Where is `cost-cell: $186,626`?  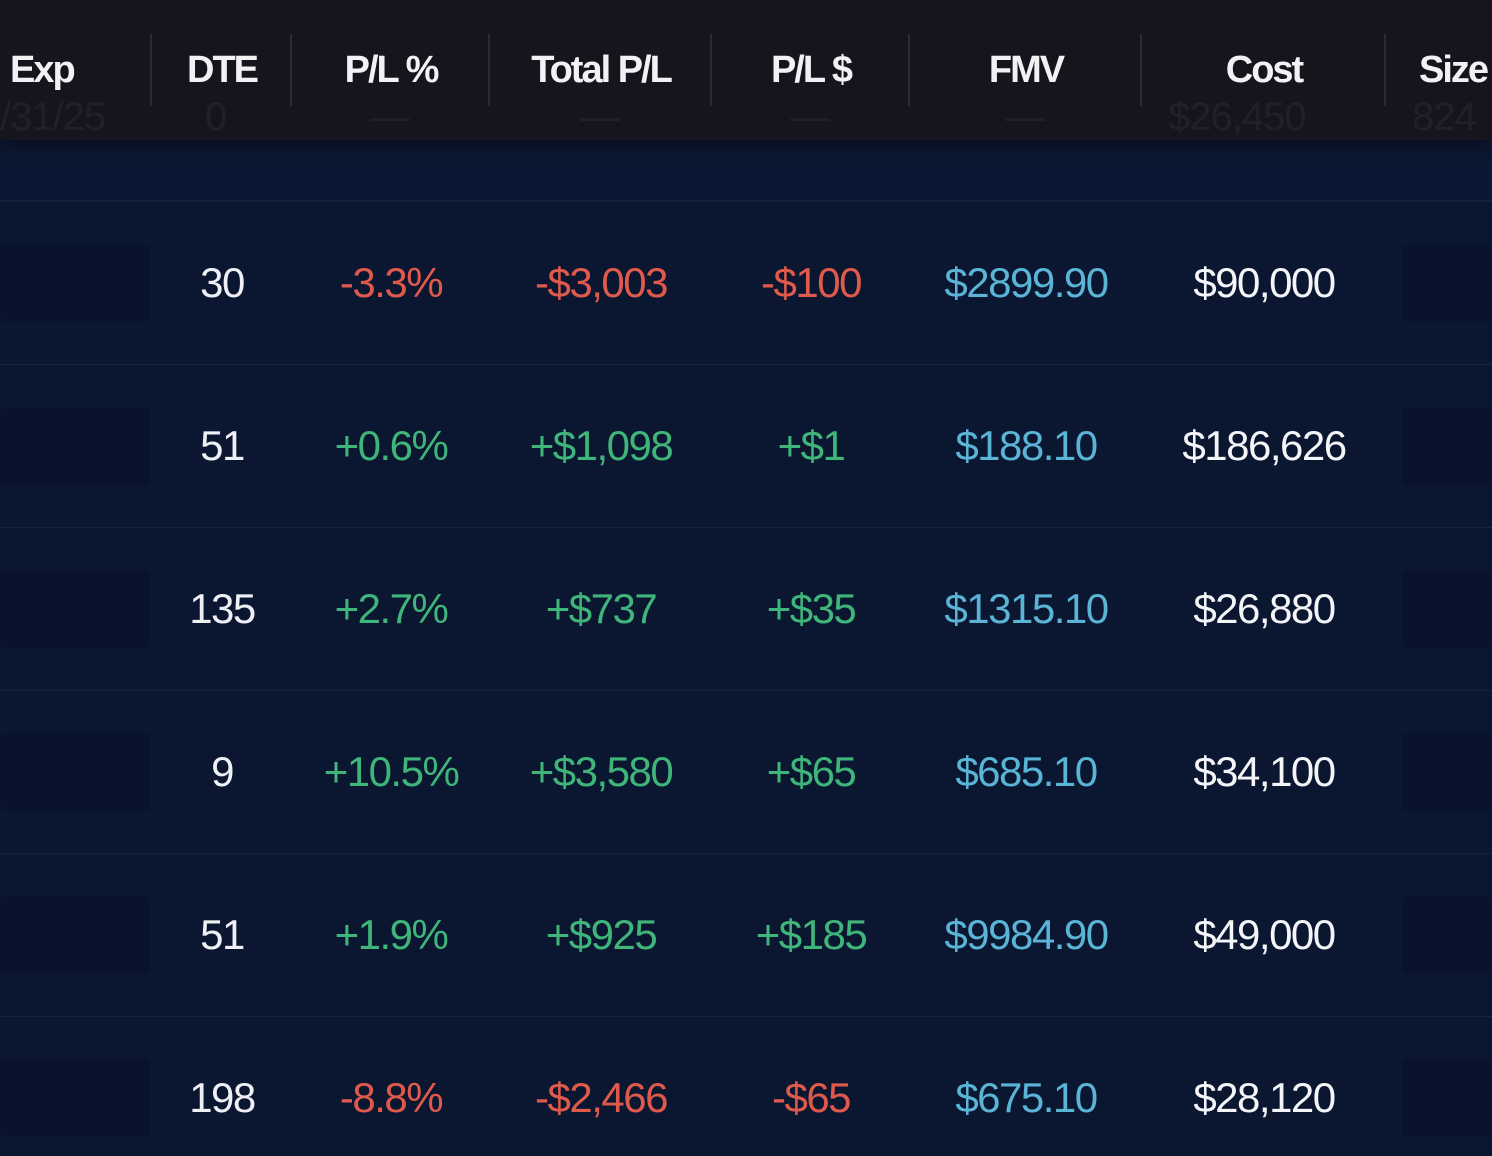
cost-cell: $186,626 is located at coordinates (1264, 445).